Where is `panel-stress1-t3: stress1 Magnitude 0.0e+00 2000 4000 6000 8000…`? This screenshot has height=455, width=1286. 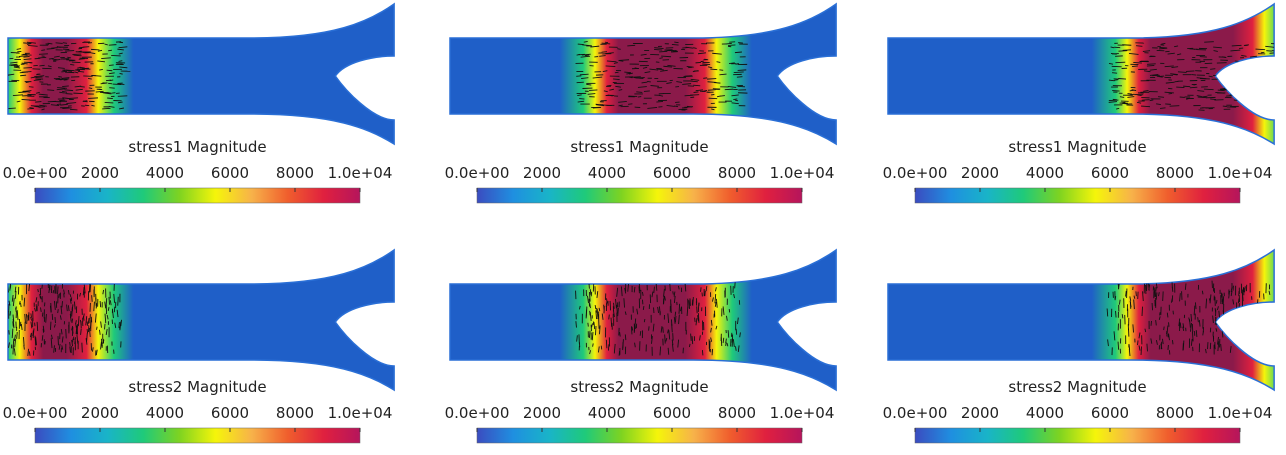 panel-stress1-t3: stress1 Magnitude 0.0e+00 2000 4000 6000 8000… is located at coordinates (1084, 103).